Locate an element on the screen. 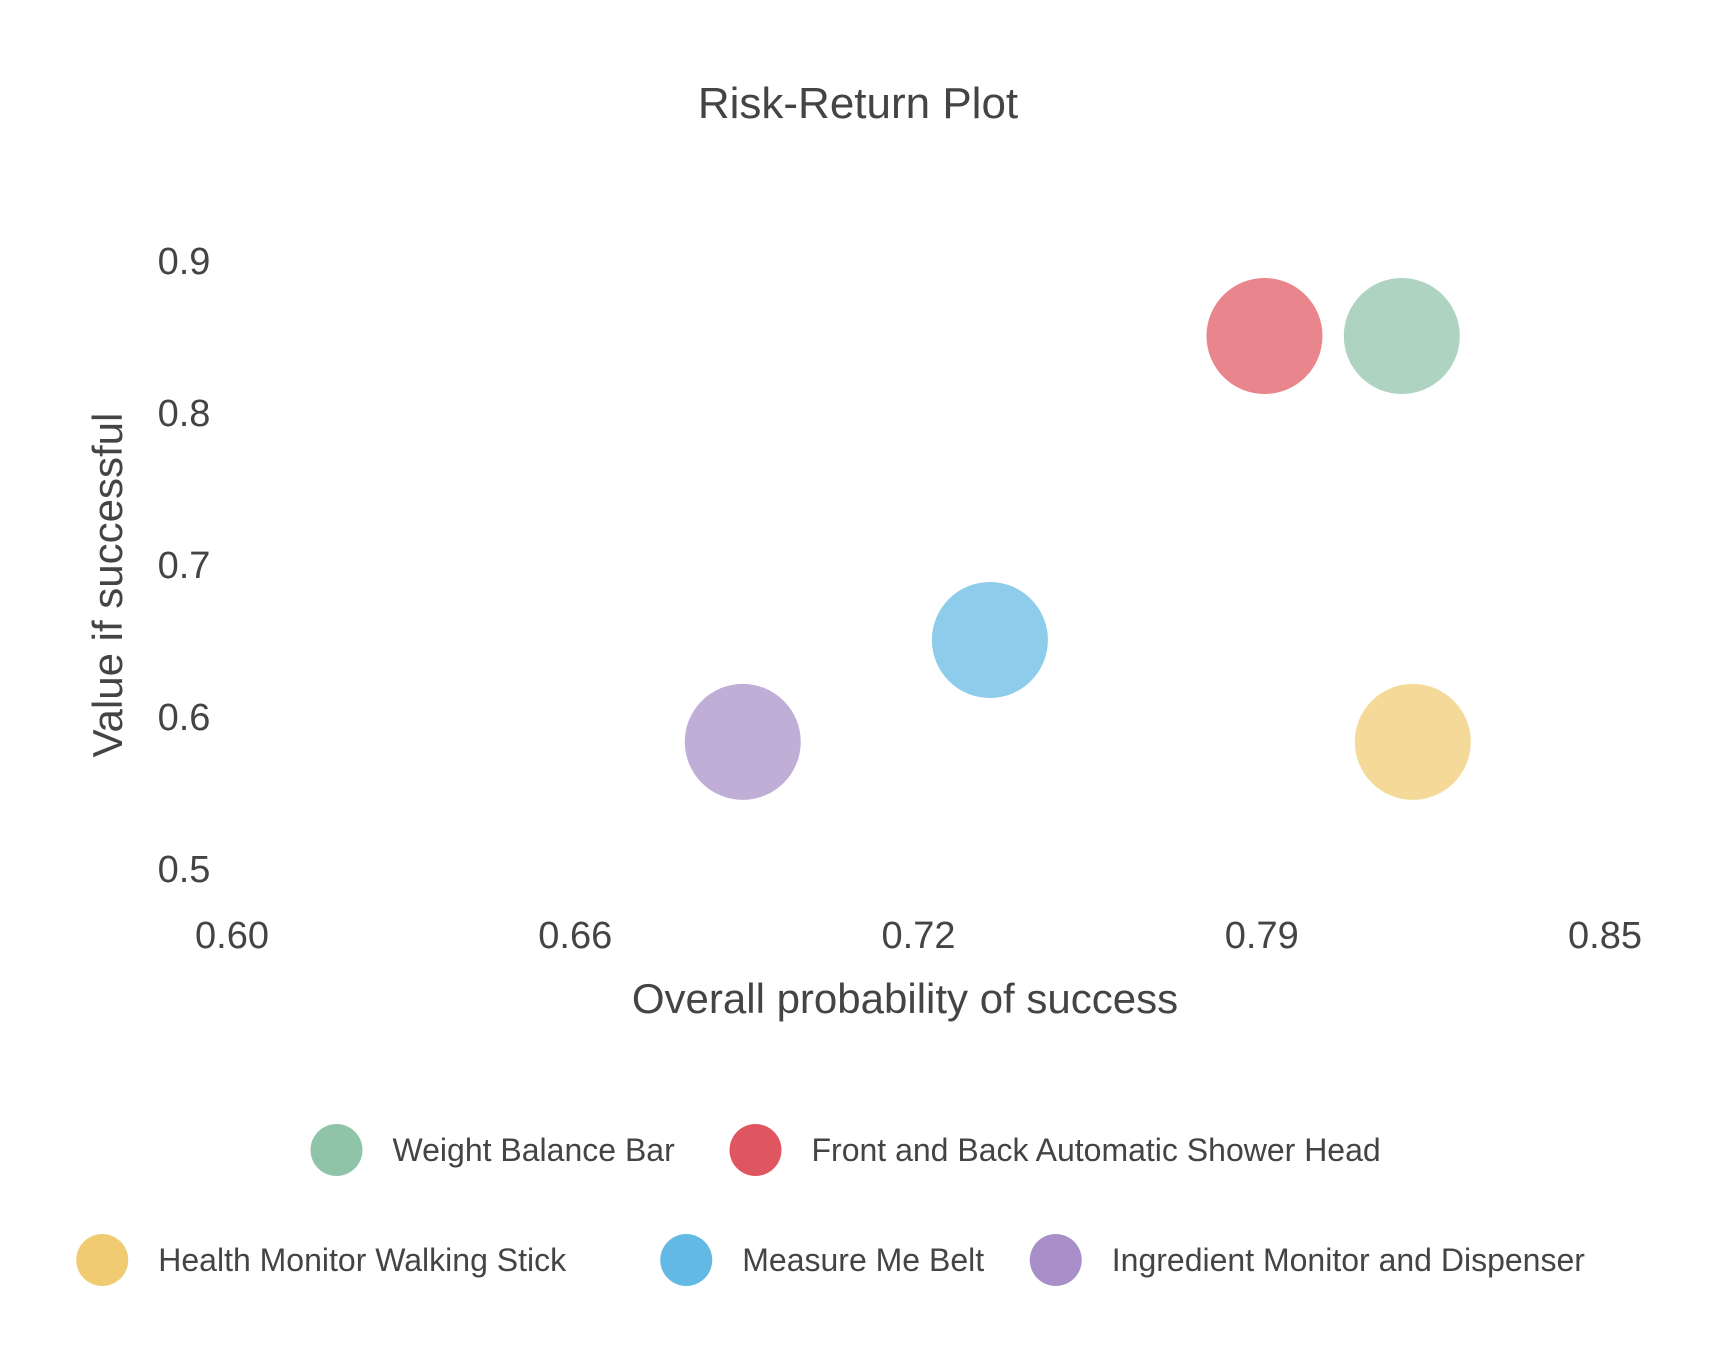 Image resolution: width=1716 pixels, height=1356 pixels. x-axis-ticks: 0.60 0.66 0.72 0.79 0.85 is located at coordinates (918, 936).